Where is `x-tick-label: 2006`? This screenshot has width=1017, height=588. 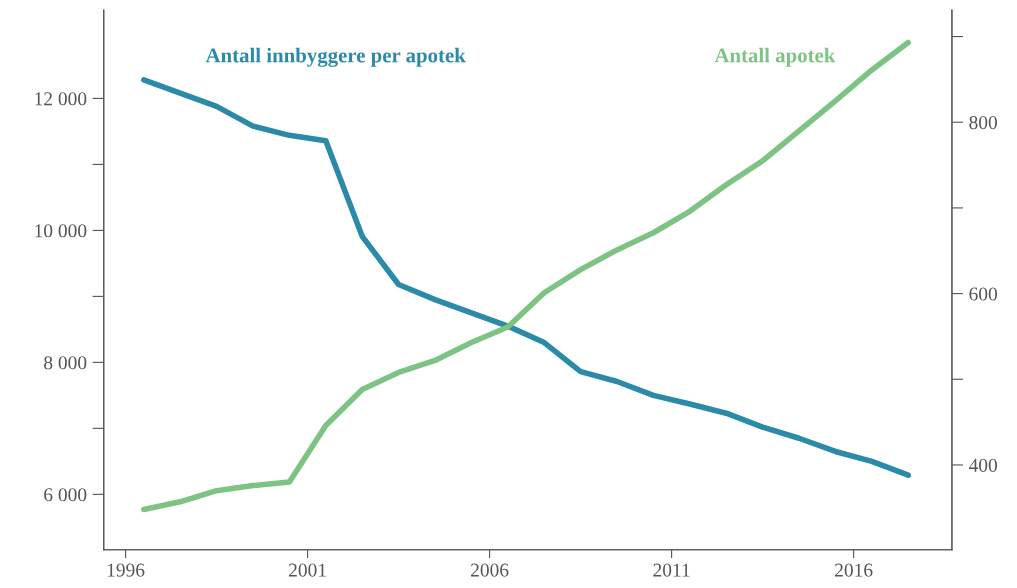
x-tick-label: 2006 is located at coordinates (490, 570).